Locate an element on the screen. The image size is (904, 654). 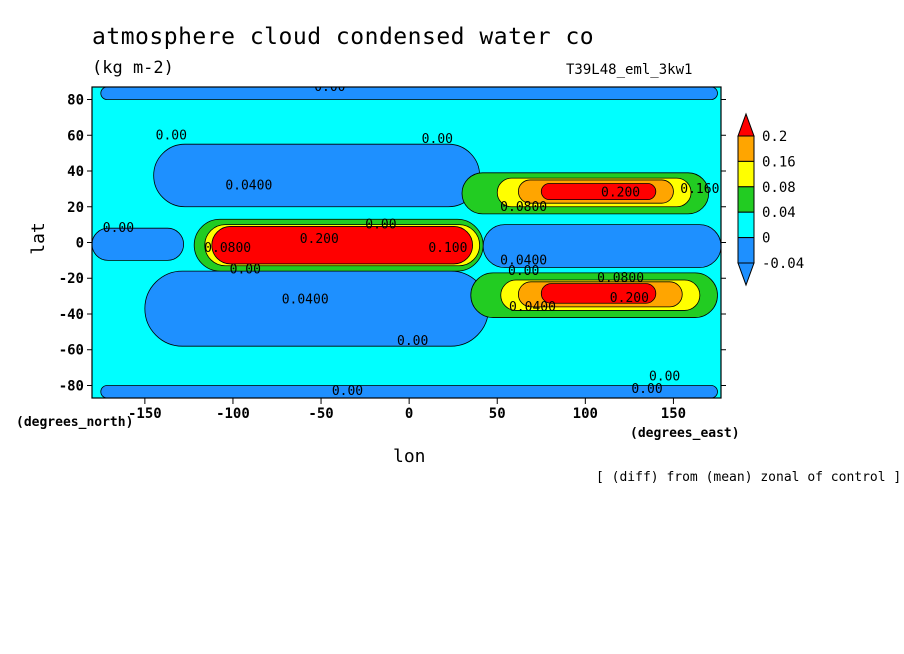
y-tick-label: -40 is located at coordinates (71, 315).